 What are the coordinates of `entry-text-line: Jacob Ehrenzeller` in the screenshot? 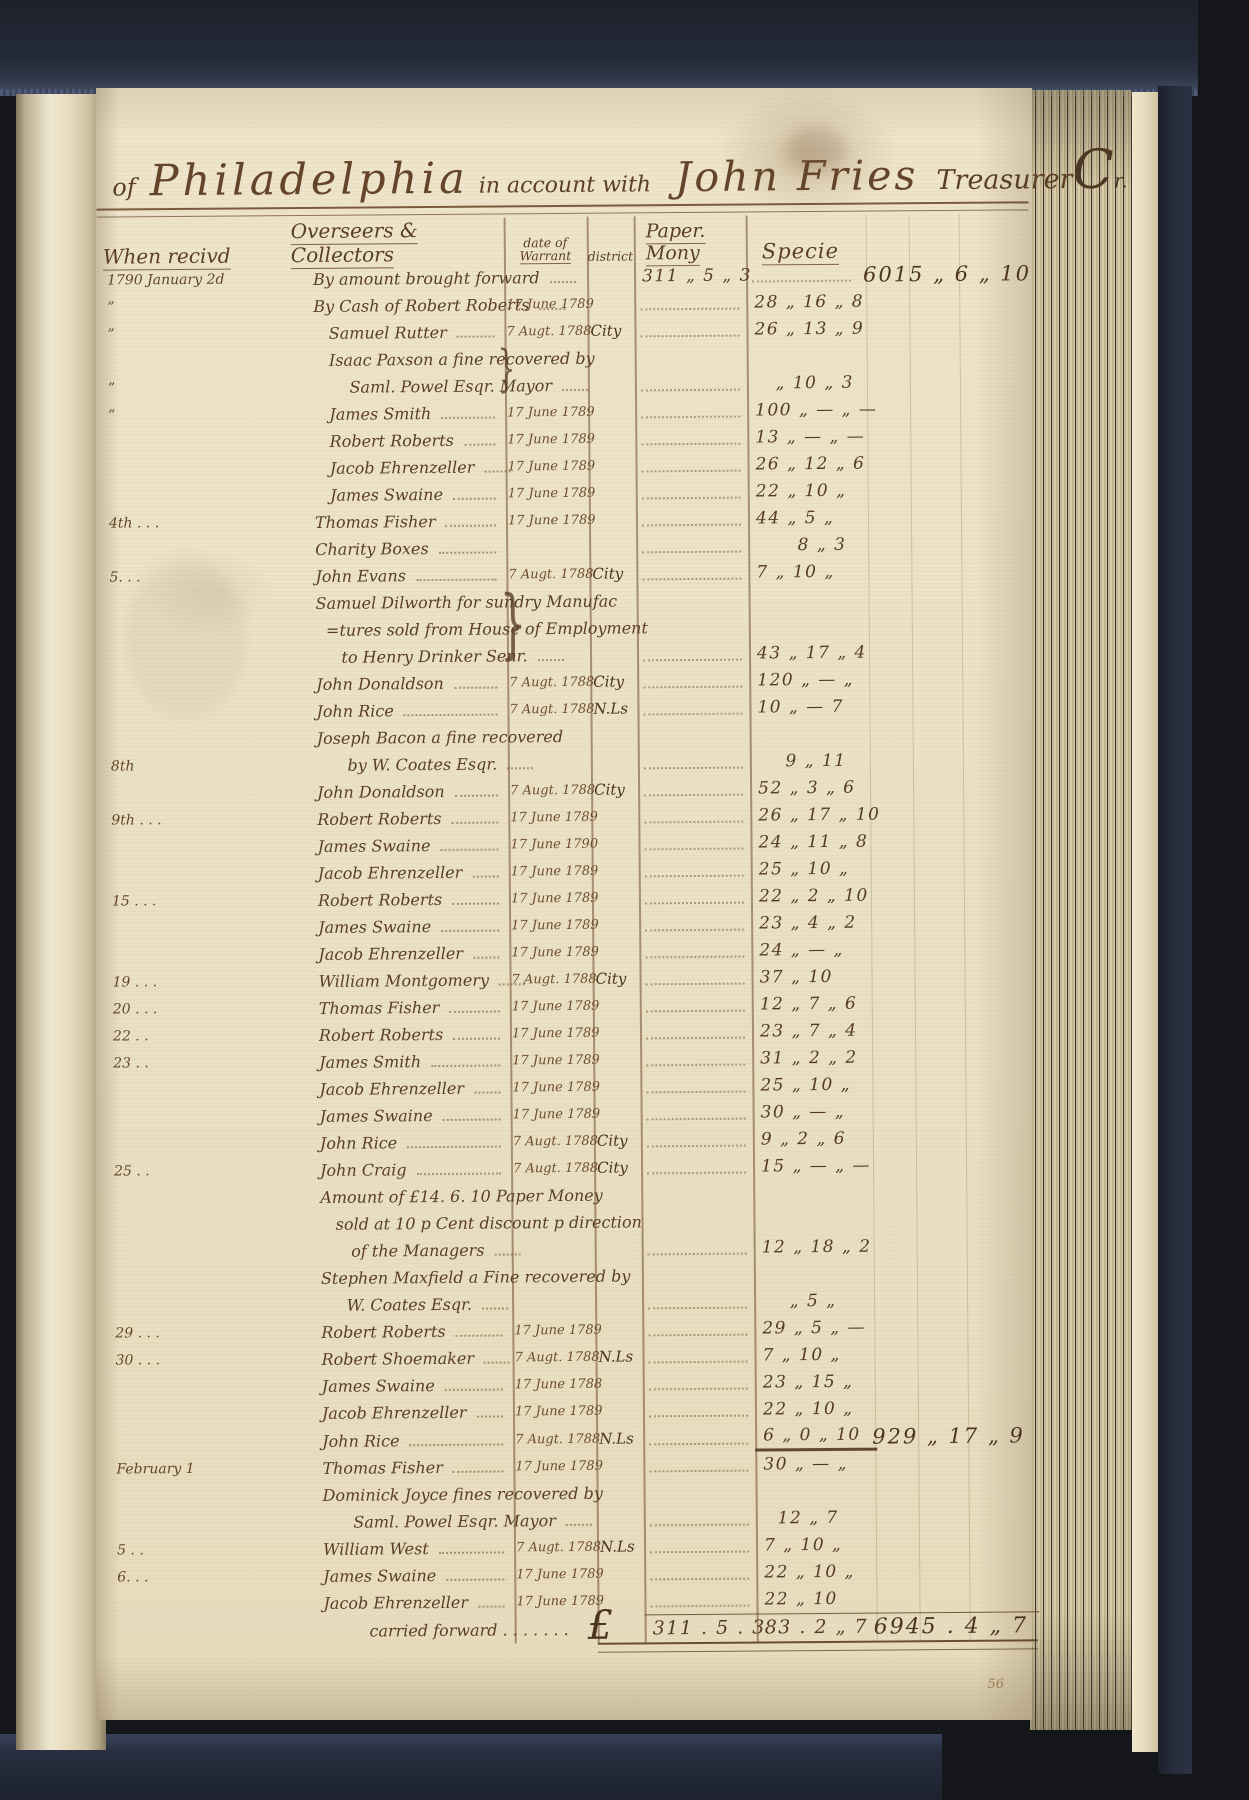 It's located at (413, 953).